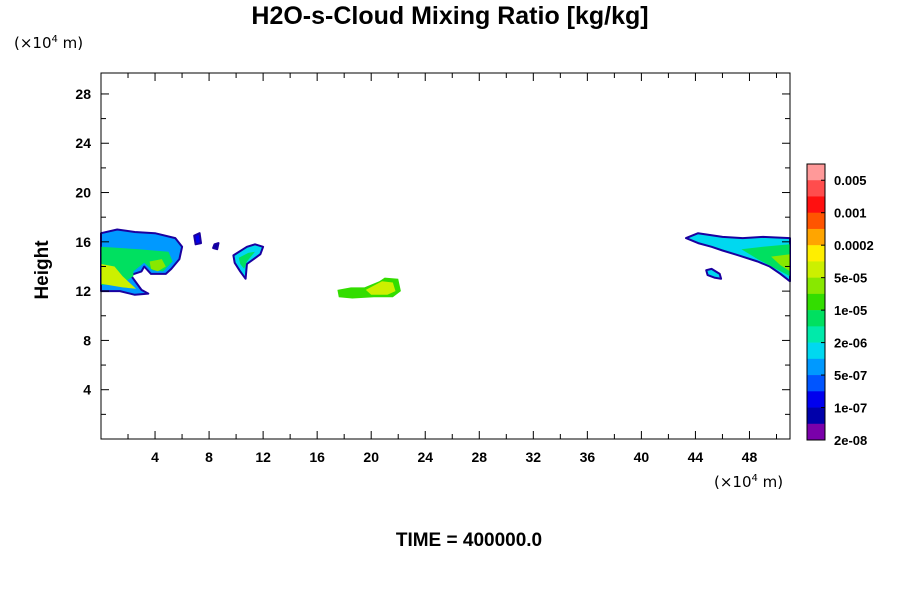 Image resolution: width=900 pixels, height=600 pixels. What do you see at coordinates (371, 457) in the screenshot?
I see `x-tick-label: 20` at bounding box center [371, 457].